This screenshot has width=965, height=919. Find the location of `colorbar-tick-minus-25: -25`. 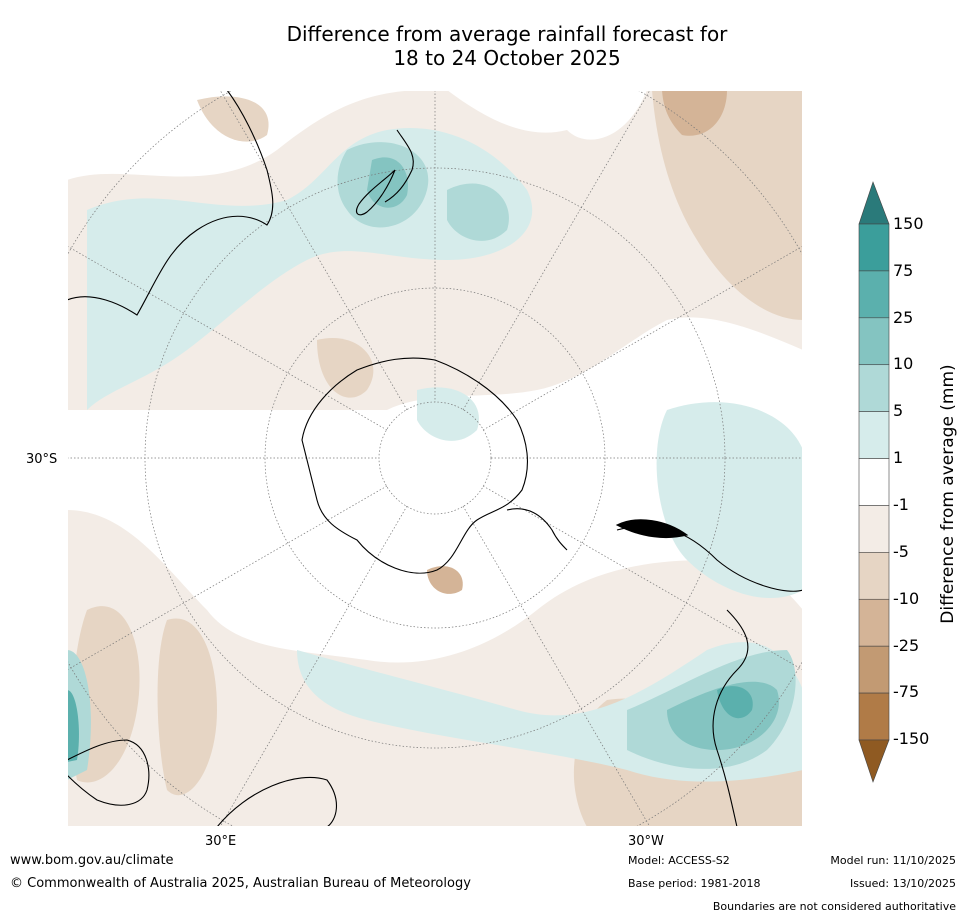

colorbar-tick-minus-25: -25 is located at coordinates (906, 645).